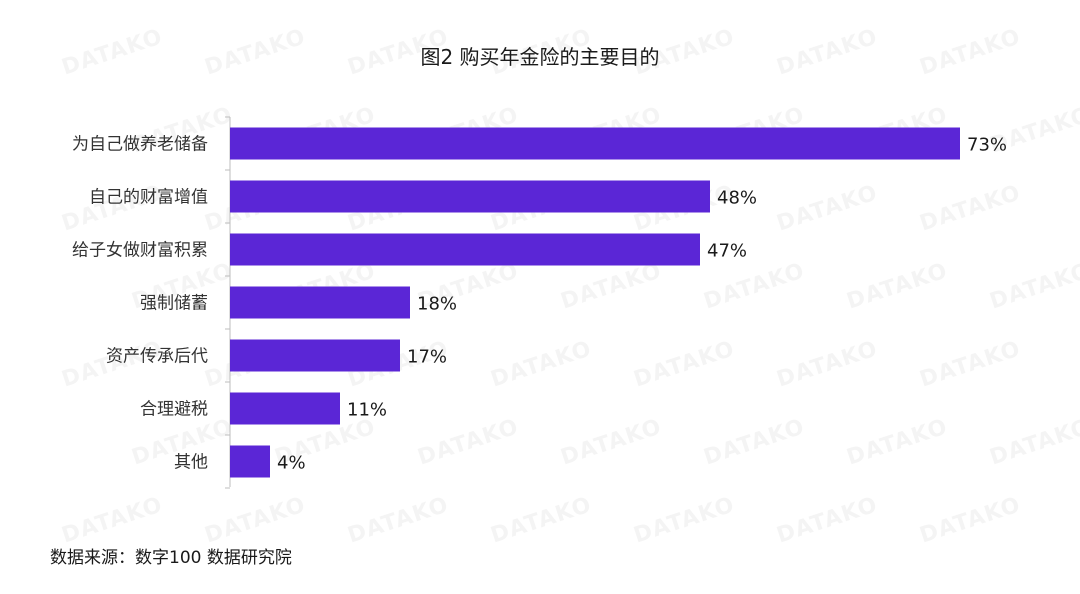  I want to click on category-label: 自己的财富增值, so click(148, 198).